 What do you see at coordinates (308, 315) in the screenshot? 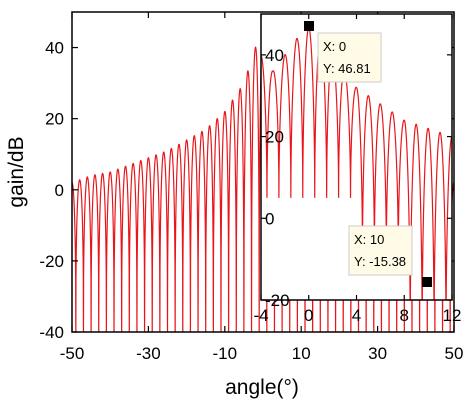
I see `inset-x-tick-label: 0` at bounding box center [308, 315].